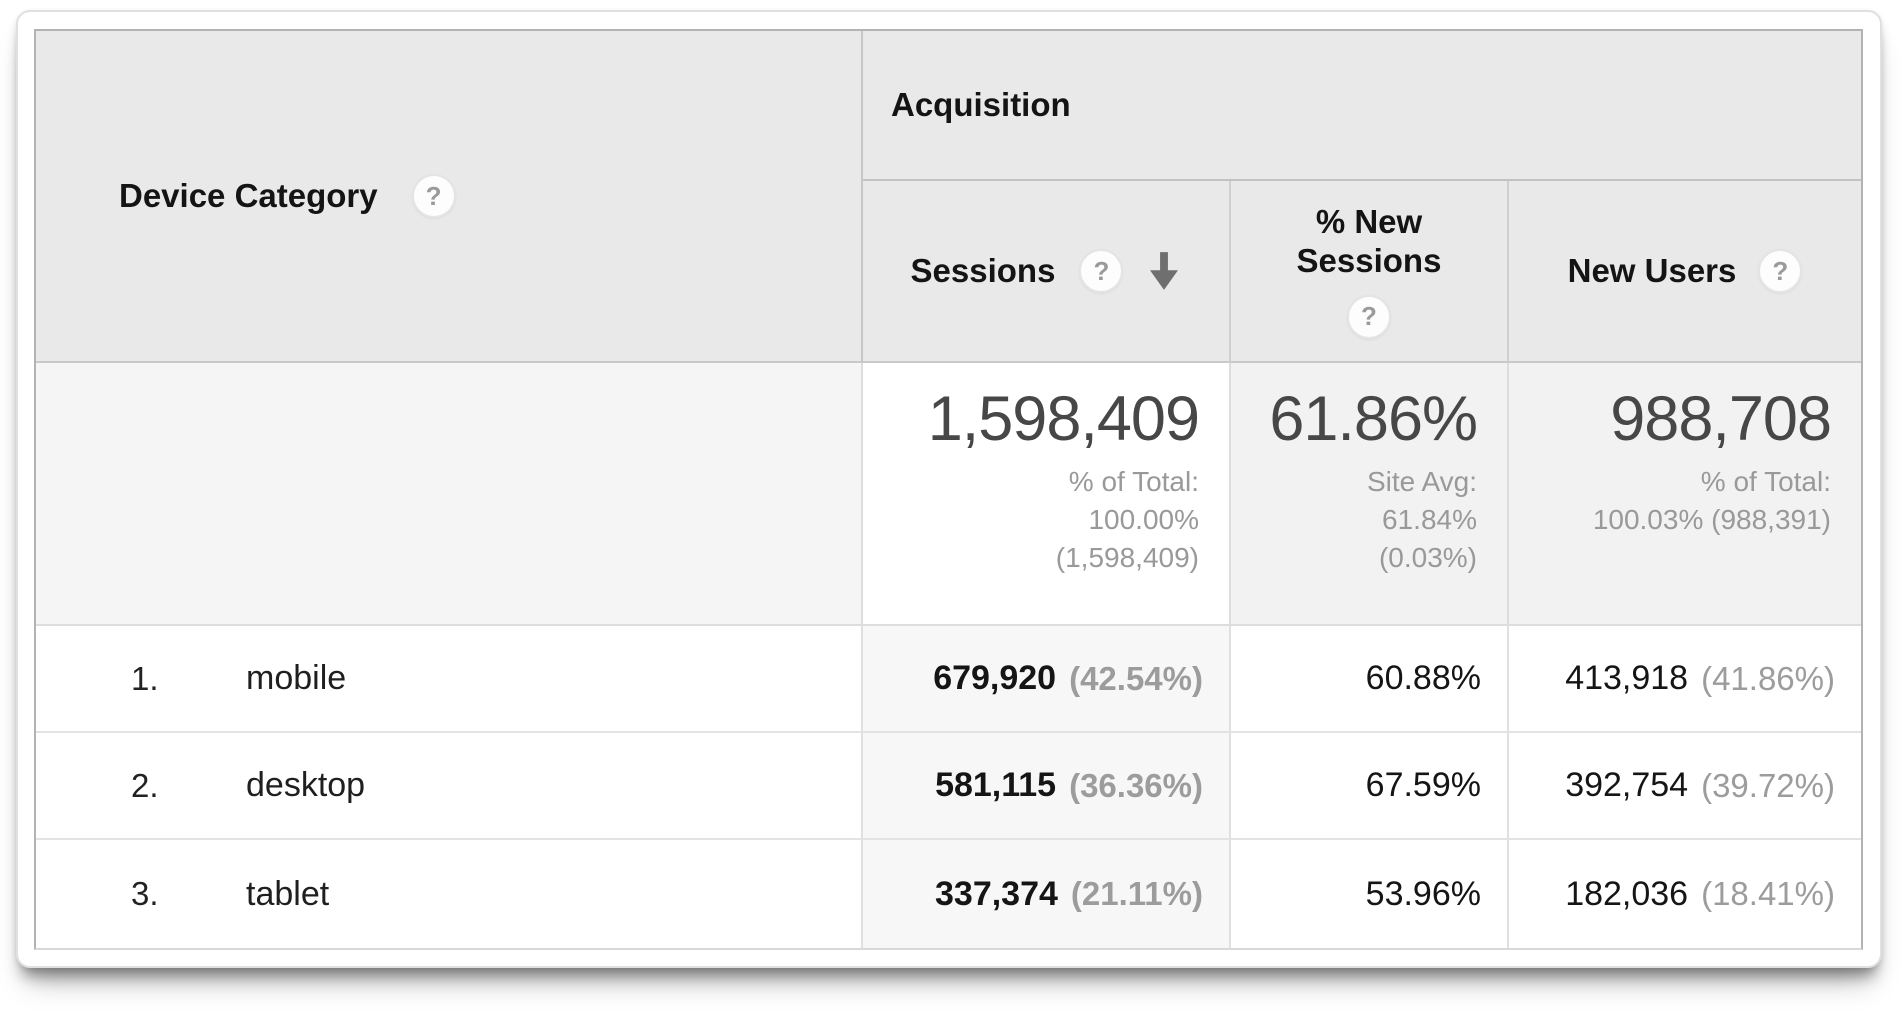 Image resolution: width=1902 pixels, height=1024 pixels. What do you see at coordinates (1768, 785) in the screenshot?
I see `new-users-percent: (39.72%)` at bounding box center [1768, 785].